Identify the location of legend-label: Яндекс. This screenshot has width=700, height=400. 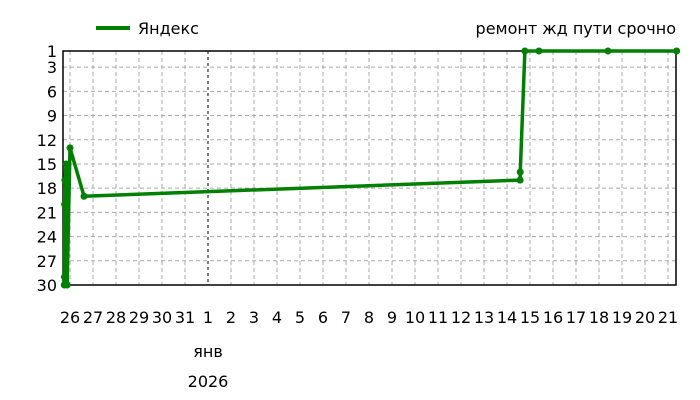
(168, 28).